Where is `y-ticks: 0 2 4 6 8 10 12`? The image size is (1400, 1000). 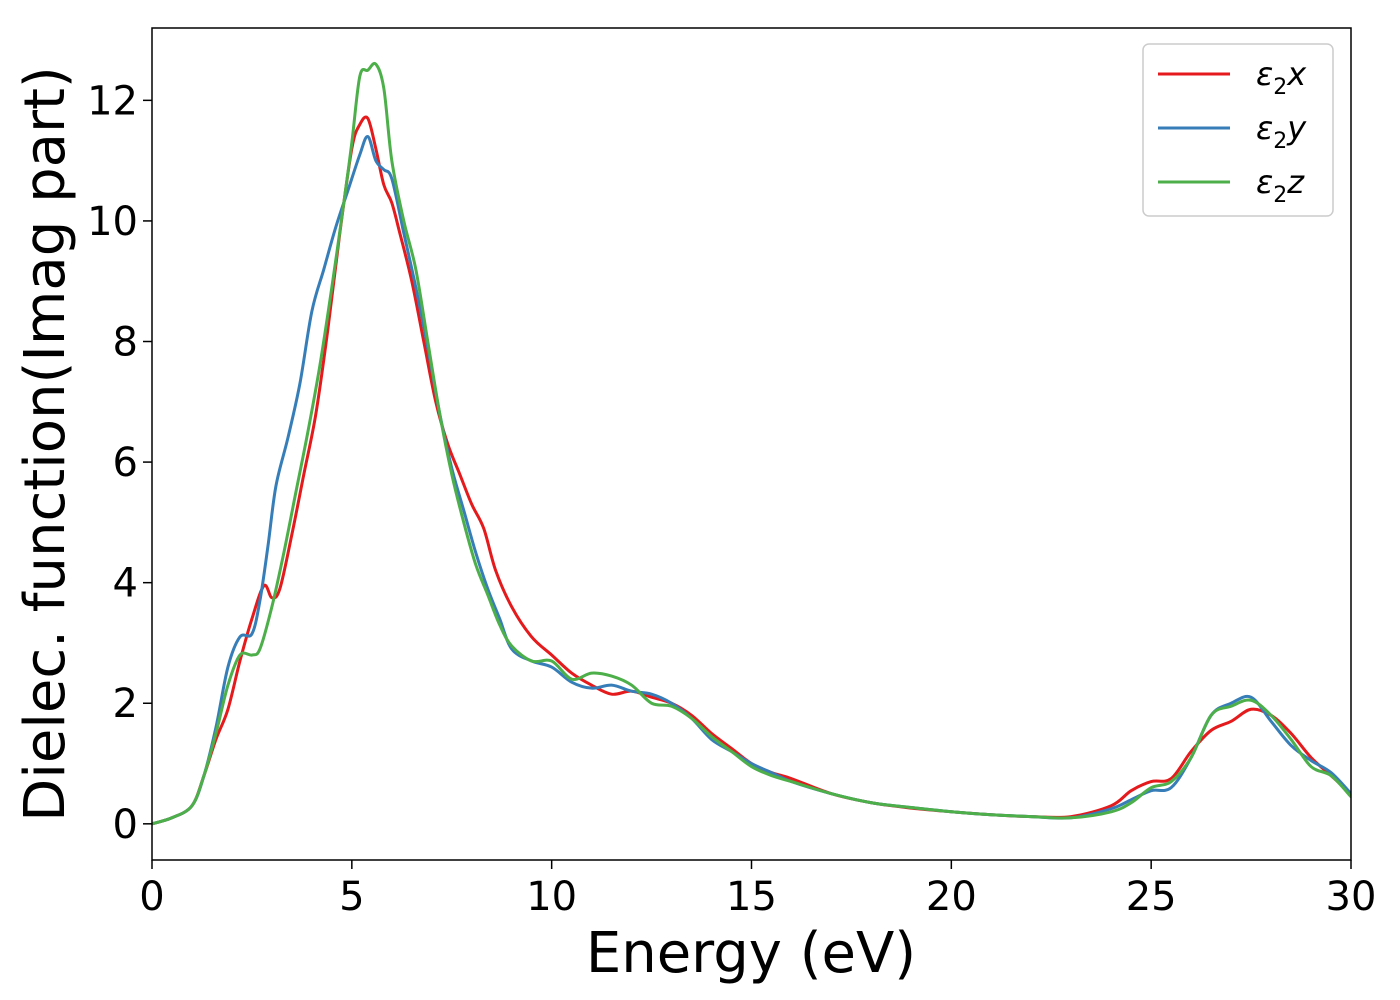
y-ticks: 0 2 4 6 8 10 12 is located at coordinates (119, 463).